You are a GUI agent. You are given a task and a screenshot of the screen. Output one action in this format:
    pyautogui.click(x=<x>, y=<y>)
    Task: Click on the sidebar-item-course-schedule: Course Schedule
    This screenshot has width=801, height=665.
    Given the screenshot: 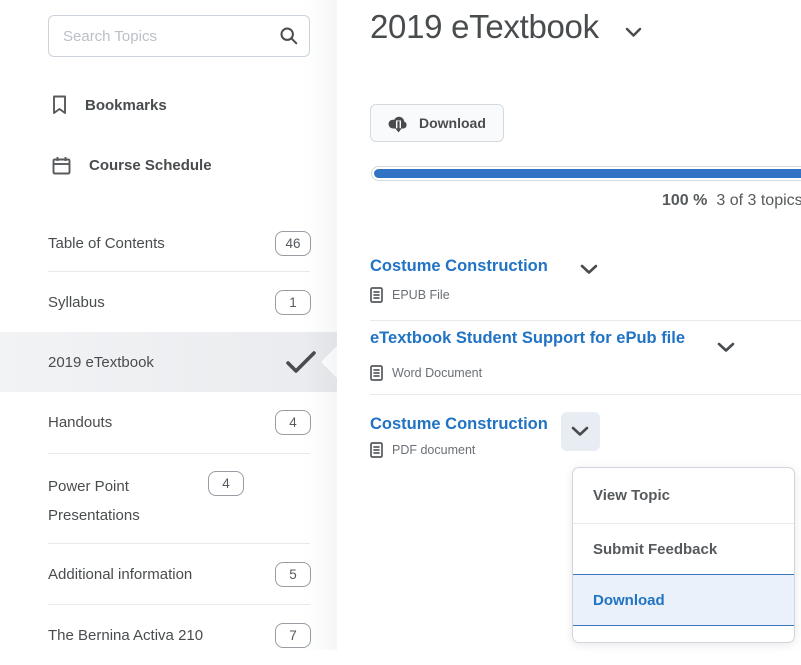 What is the action you would take?
    pyautogui.click(x=132, y=165)
    